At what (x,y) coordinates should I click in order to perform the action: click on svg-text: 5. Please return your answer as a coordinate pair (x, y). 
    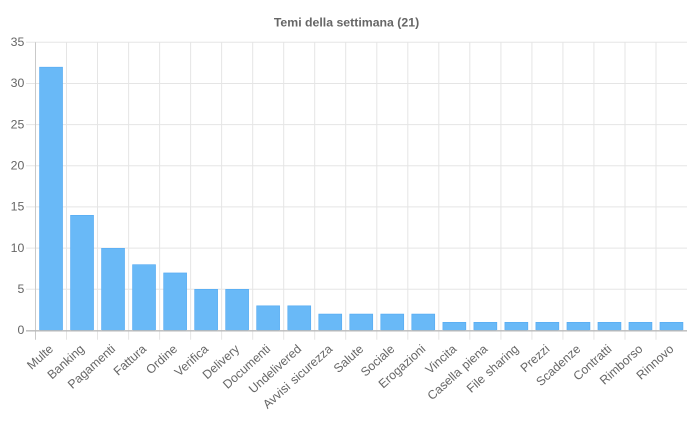
    Looking at the image, I should click on (20, 289).